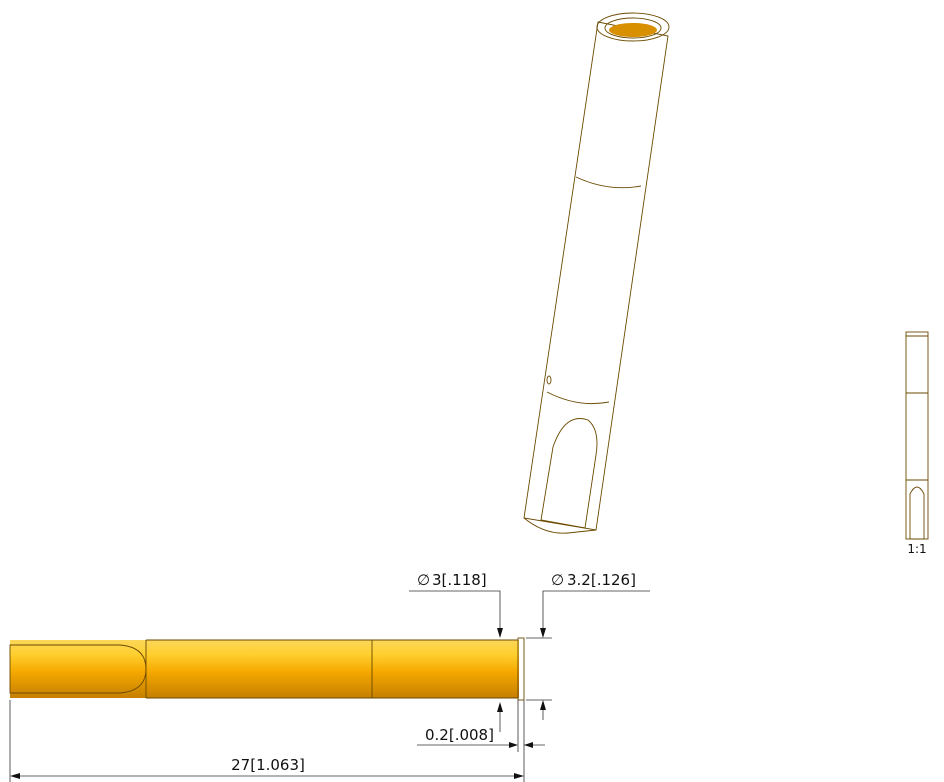 The image size is (944, 782). Describe the element at coordinates (917, 513) in the screenshot. I see `small-cutout-slot` at that location.